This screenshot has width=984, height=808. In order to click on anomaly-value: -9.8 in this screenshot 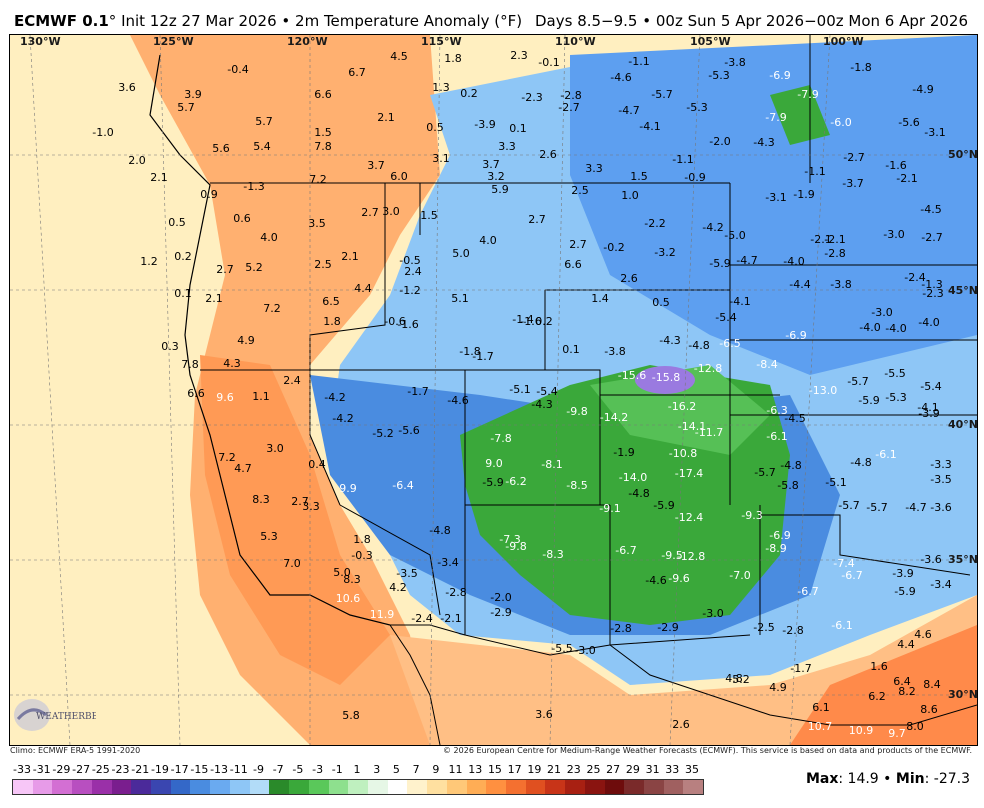, I will do `click(515, 546)`.